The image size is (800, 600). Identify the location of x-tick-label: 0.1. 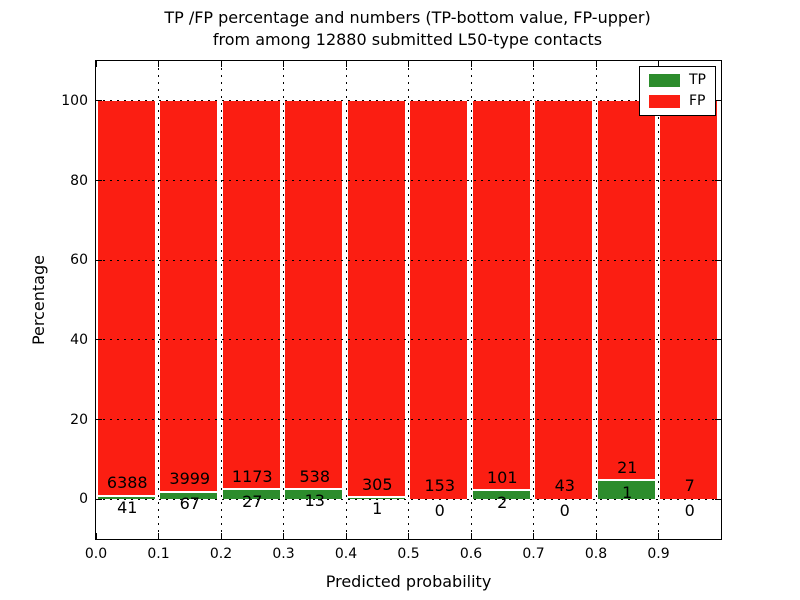
(158, 554).